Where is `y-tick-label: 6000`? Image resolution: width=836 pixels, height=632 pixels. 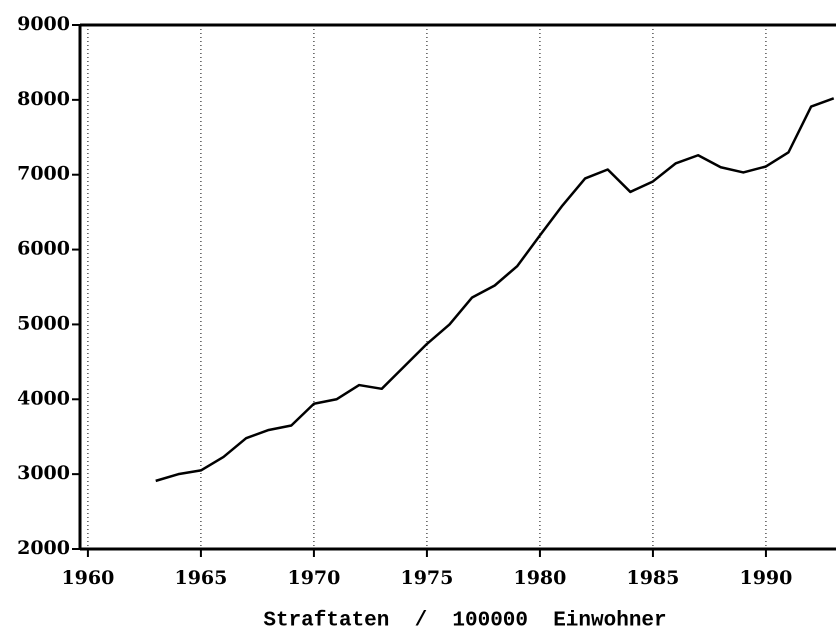
y-tick-label: 6000 is located at coordinates (43, 249).